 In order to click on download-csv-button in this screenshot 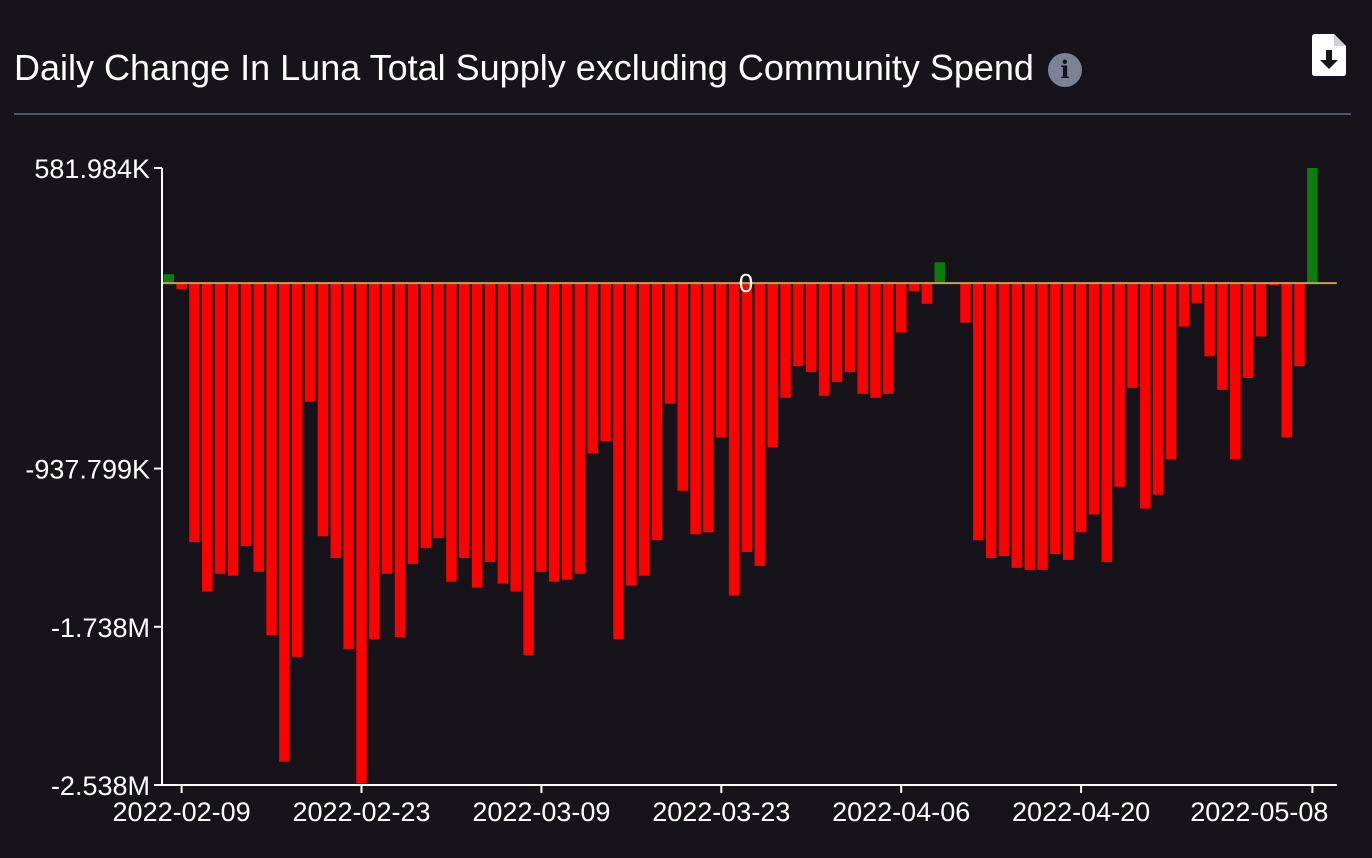, I will do `click(1329, 55)`.